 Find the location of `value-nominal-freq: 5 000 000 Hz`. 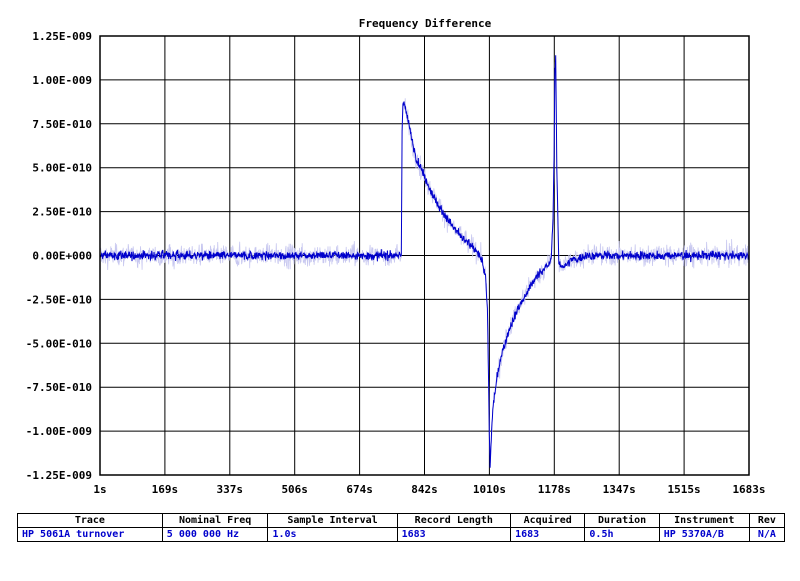

value-nominal-freq: 5 000 000 Hz is located at coordinates (215, 534).